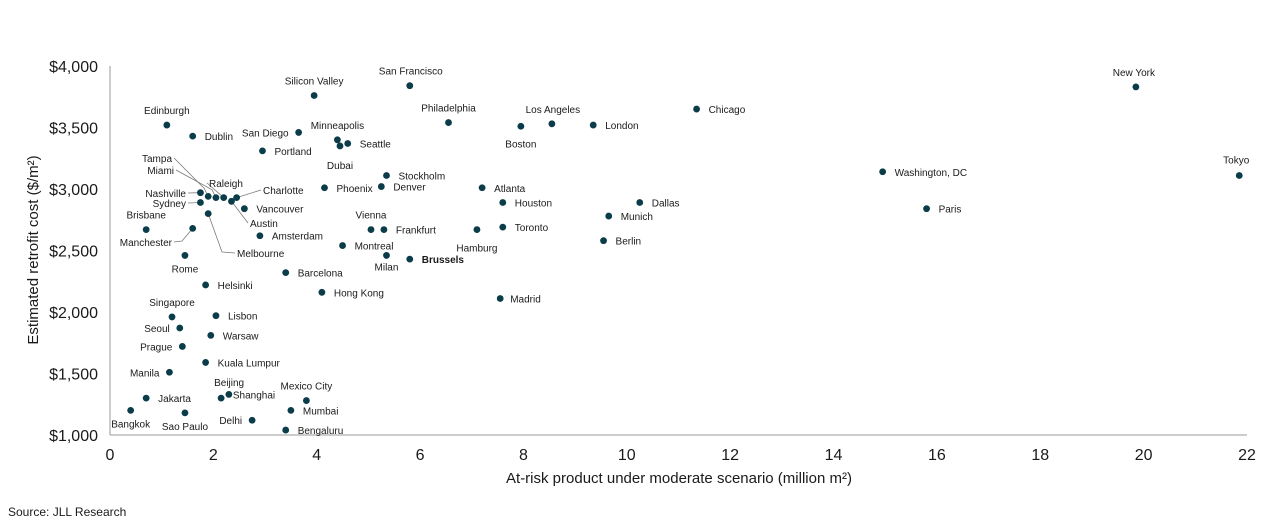 Image resolution: width=1280 pixels, height=525 pixels. I want to click on point-hong-kong, so click(322, 292).